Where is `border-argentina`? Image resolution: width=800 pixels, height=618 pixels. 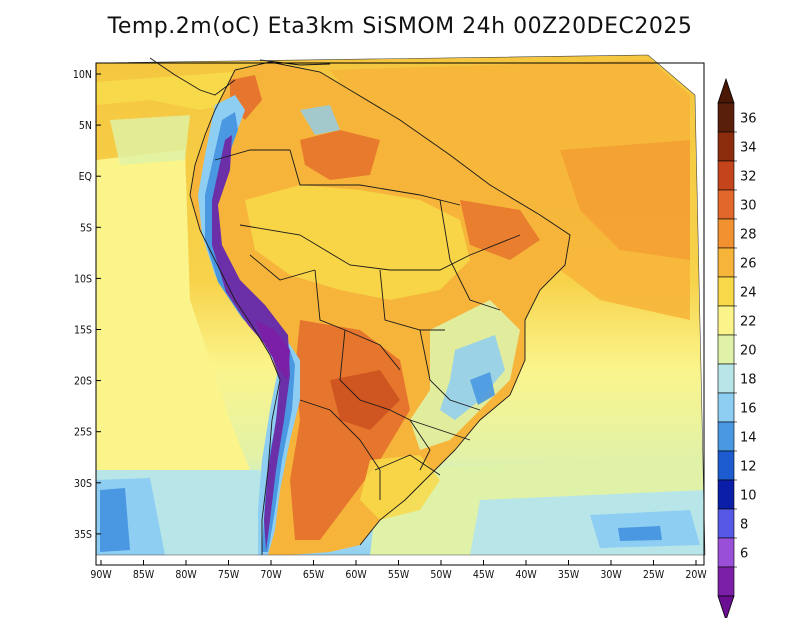
border-argentina is located at coordinates (340, 449).